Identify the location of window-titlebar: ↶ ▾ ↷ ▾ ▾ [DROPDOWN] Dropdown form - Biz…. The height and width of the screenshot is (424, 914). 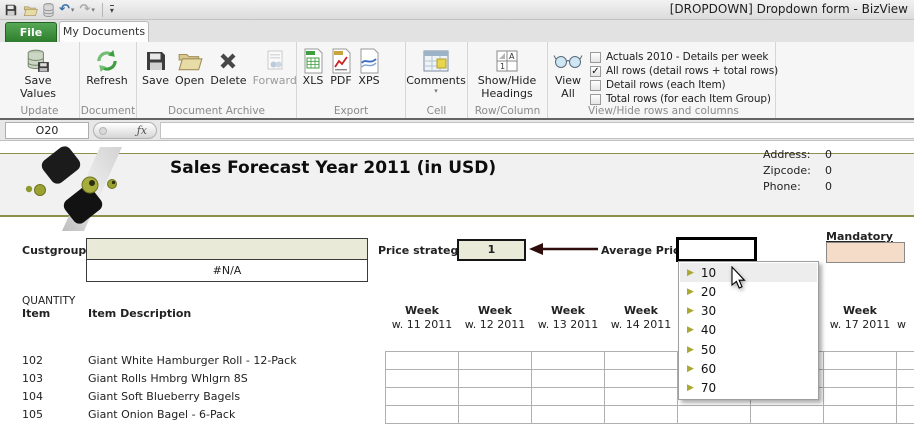
(457, 10).